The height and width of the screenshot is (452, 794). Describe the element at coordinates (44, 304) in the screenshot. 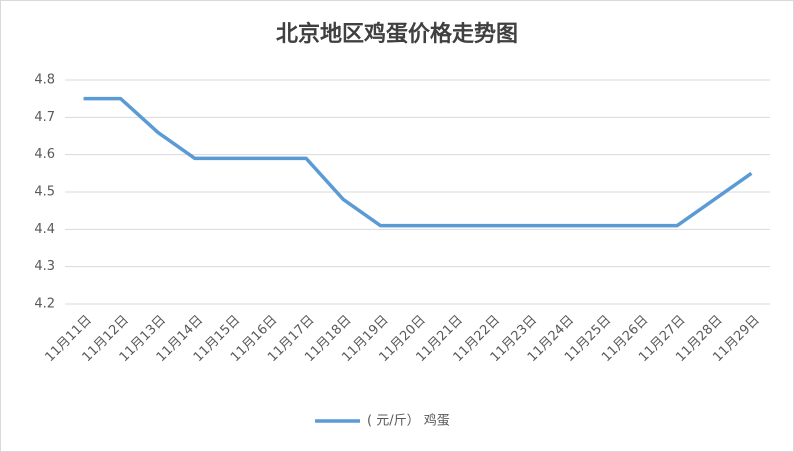

I see `y-tick-label: 4.2` at that location.